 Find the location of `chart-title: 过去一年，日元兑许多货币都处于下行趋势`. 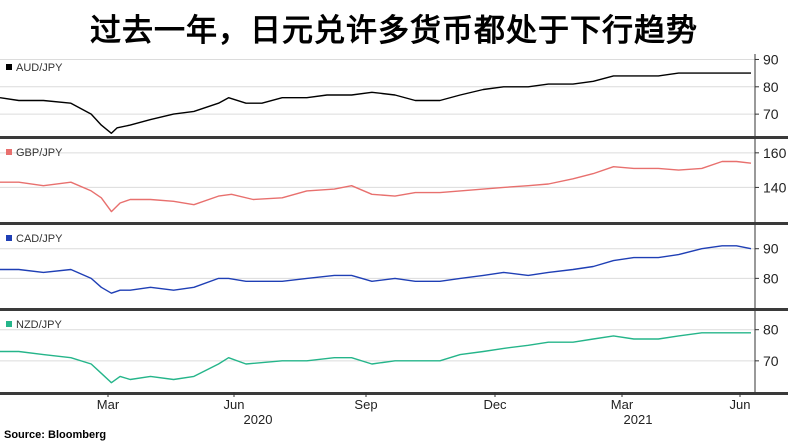

chart-title: 过去一年，日元兑许多货币都处于下行趋势 is located at coordinates (394, 31).